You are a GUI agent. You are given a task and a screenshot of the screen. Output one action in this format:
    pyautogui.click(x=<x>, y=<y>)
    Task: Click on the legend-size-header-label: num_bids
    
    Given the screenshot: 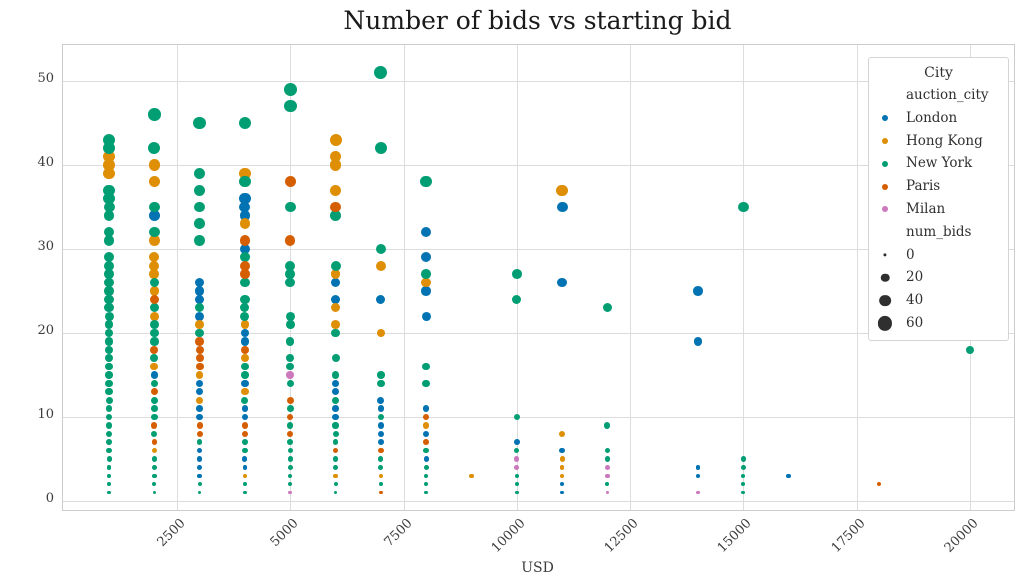 What is the action you would take?
    pyautogui.click(x=939, y=231)
    